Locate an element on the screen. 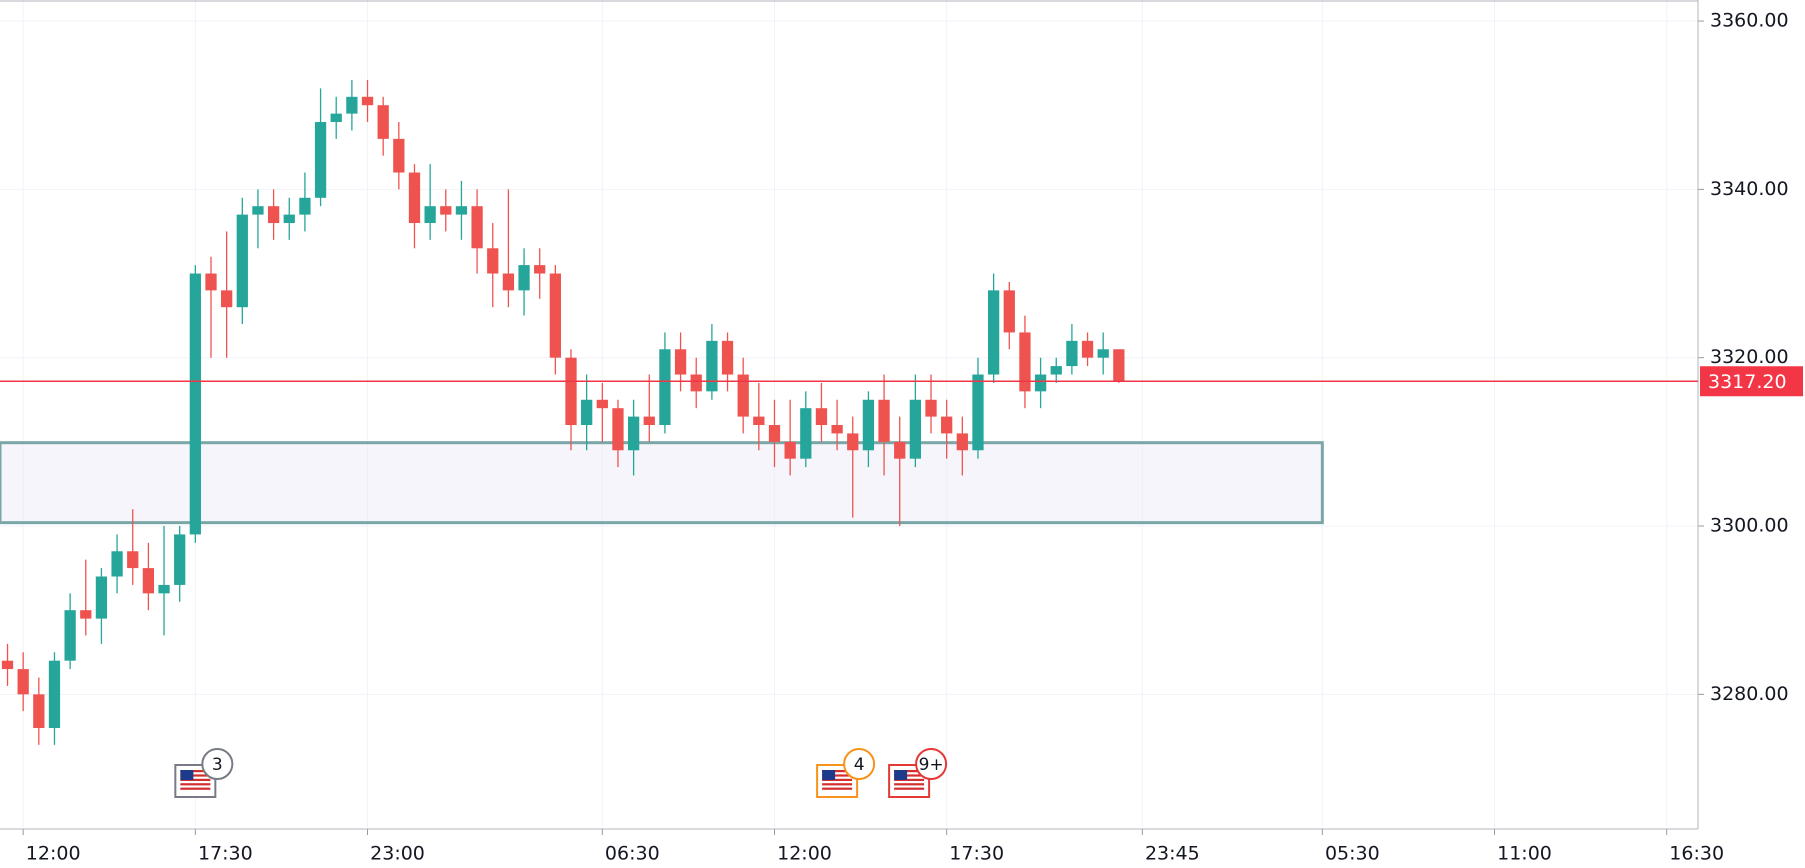  event-marker: 4 is located at coordinates (846, 773).